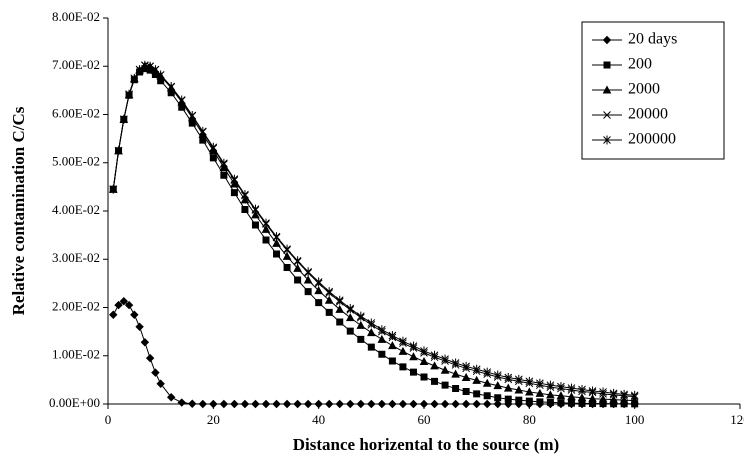 Image resolution: width=744 pixels, height=460 pixels. What do you see at coordinates (108, 419) in the screenshot?
I see `x-tick-label: 0` at bounding box center [108, 419].